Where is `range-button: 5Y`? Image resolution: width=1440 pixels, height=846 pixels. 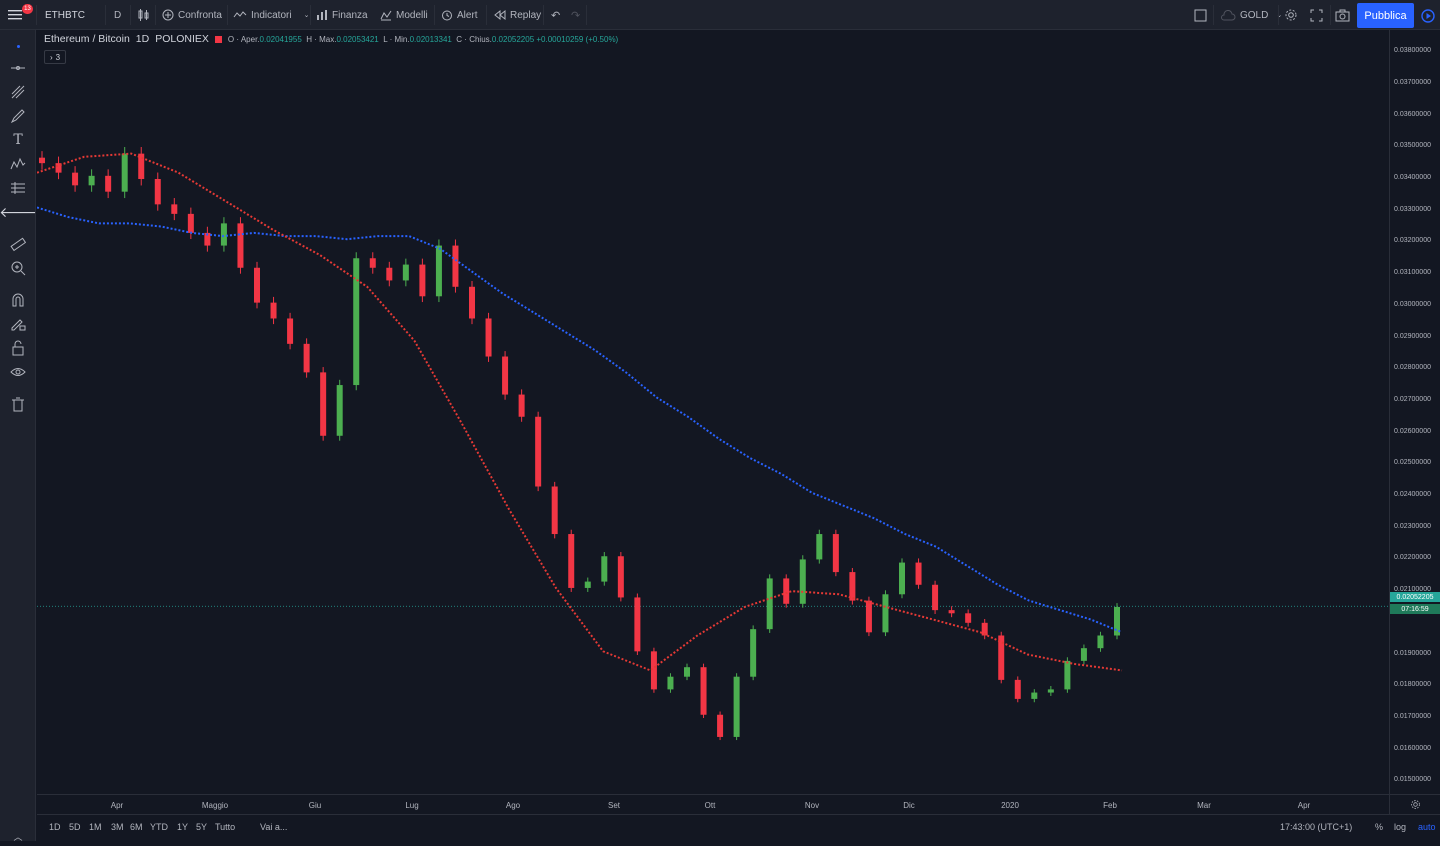
range-button: 5Y is located at coordinates (202, 827).